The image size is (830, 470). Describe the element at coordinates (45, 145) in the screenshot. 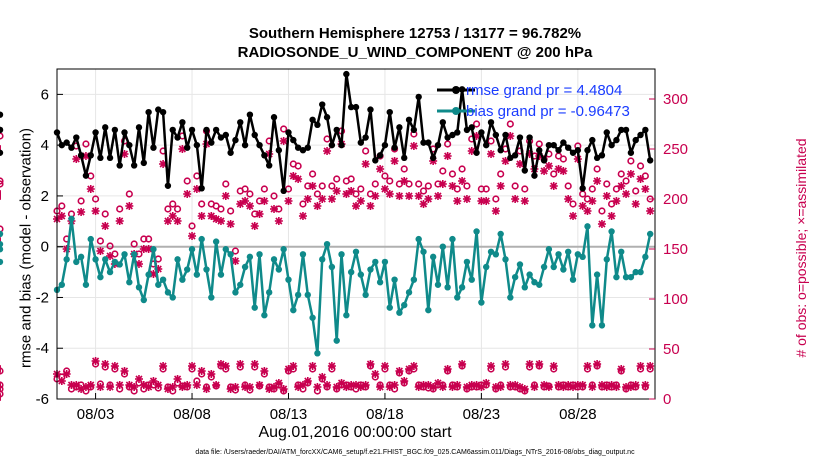

I see `ytick-label: 4` at that location.